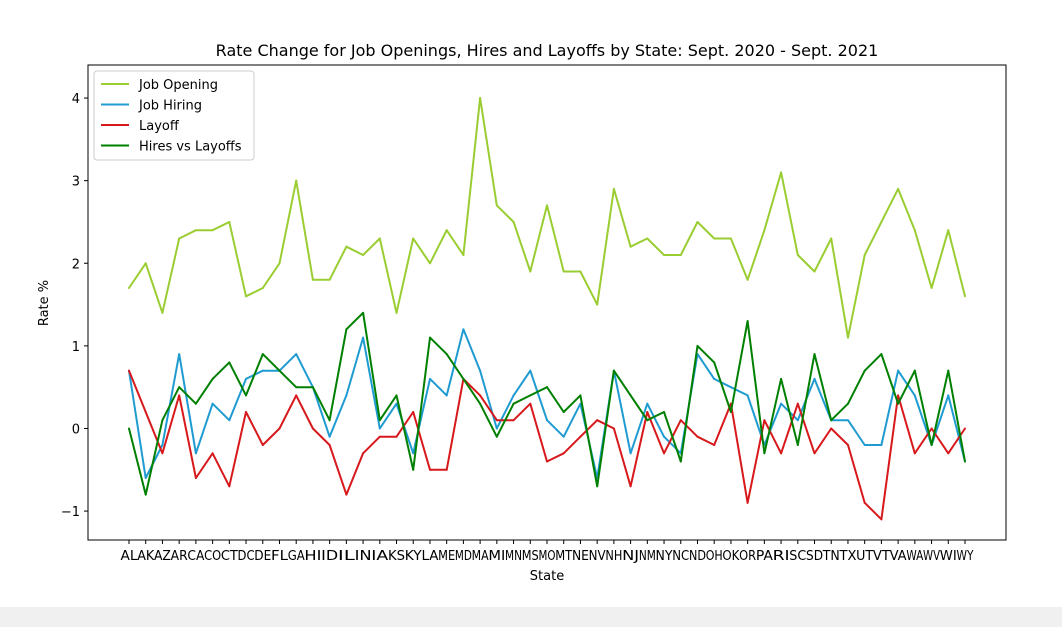  What do you see at coordinates (162, 556) in the screenshot?
I see `x-tick-label: AZ` at bounding box center [162, 556].